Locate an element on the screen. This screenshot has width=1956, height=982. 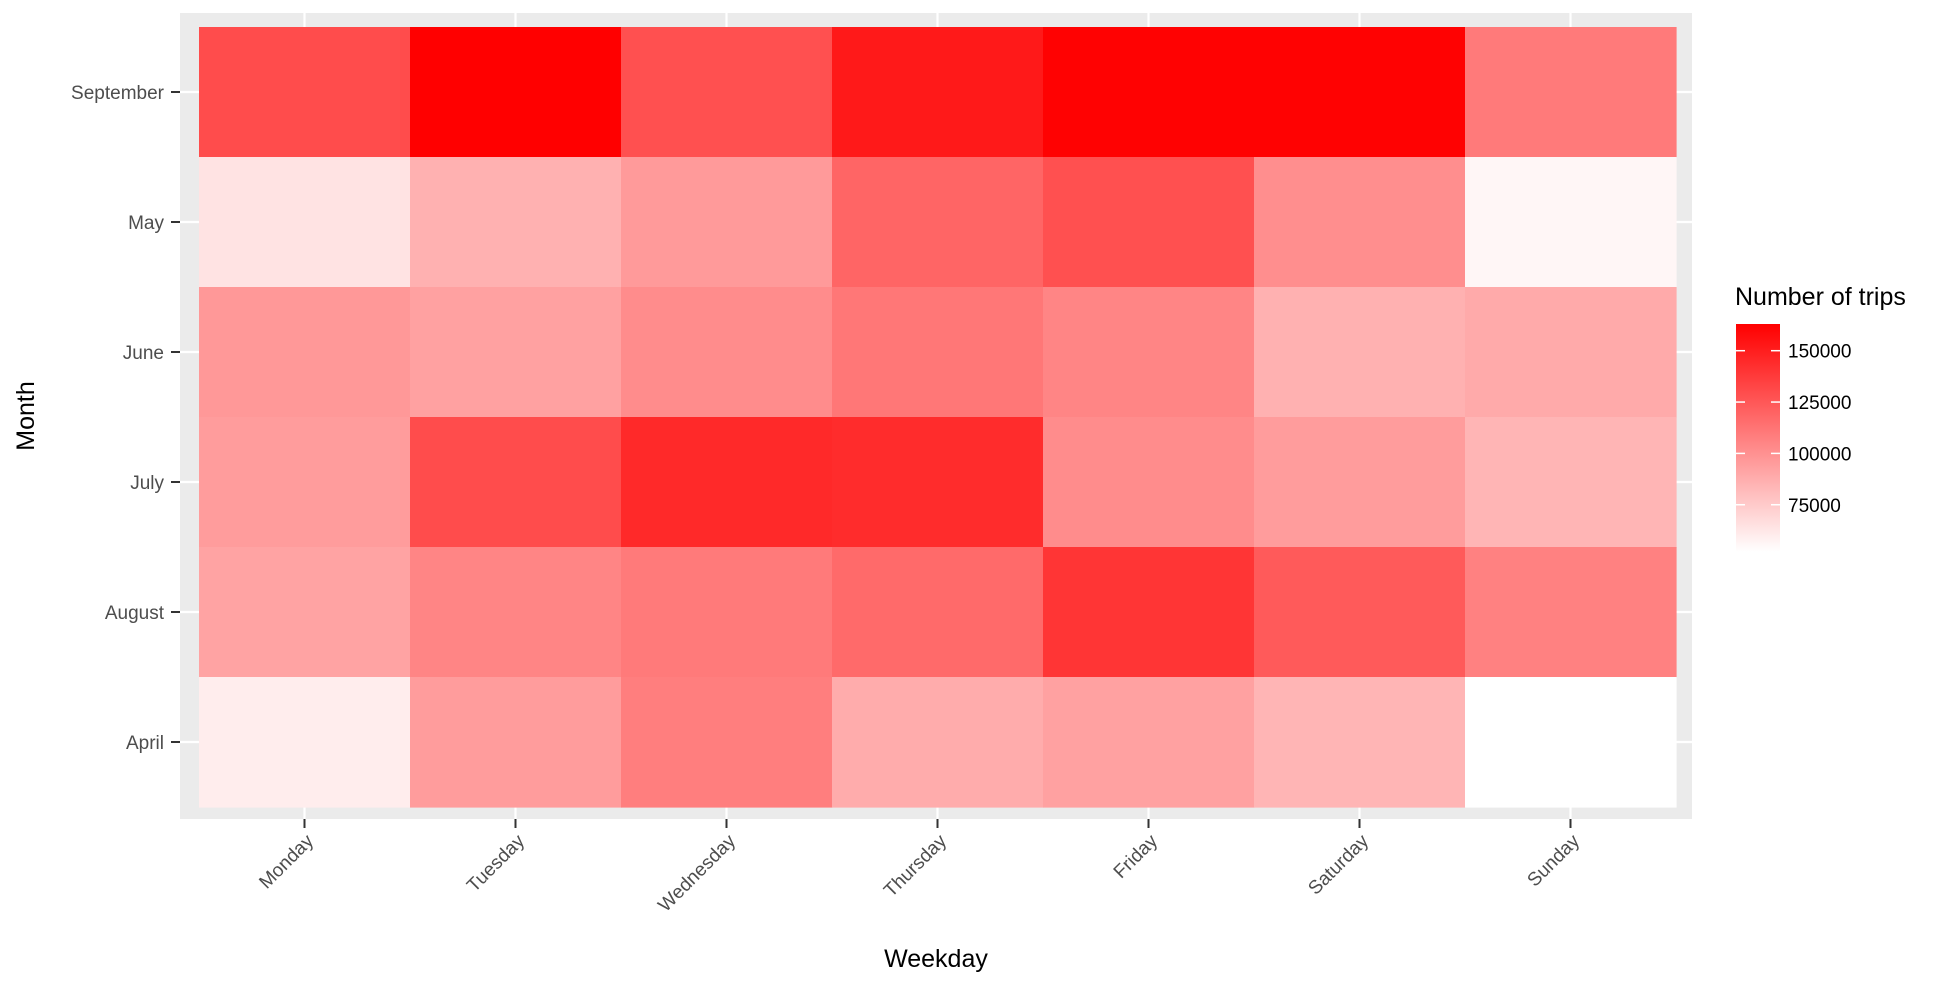
y-tick-label-august: August is located at coordinates (135, 613).